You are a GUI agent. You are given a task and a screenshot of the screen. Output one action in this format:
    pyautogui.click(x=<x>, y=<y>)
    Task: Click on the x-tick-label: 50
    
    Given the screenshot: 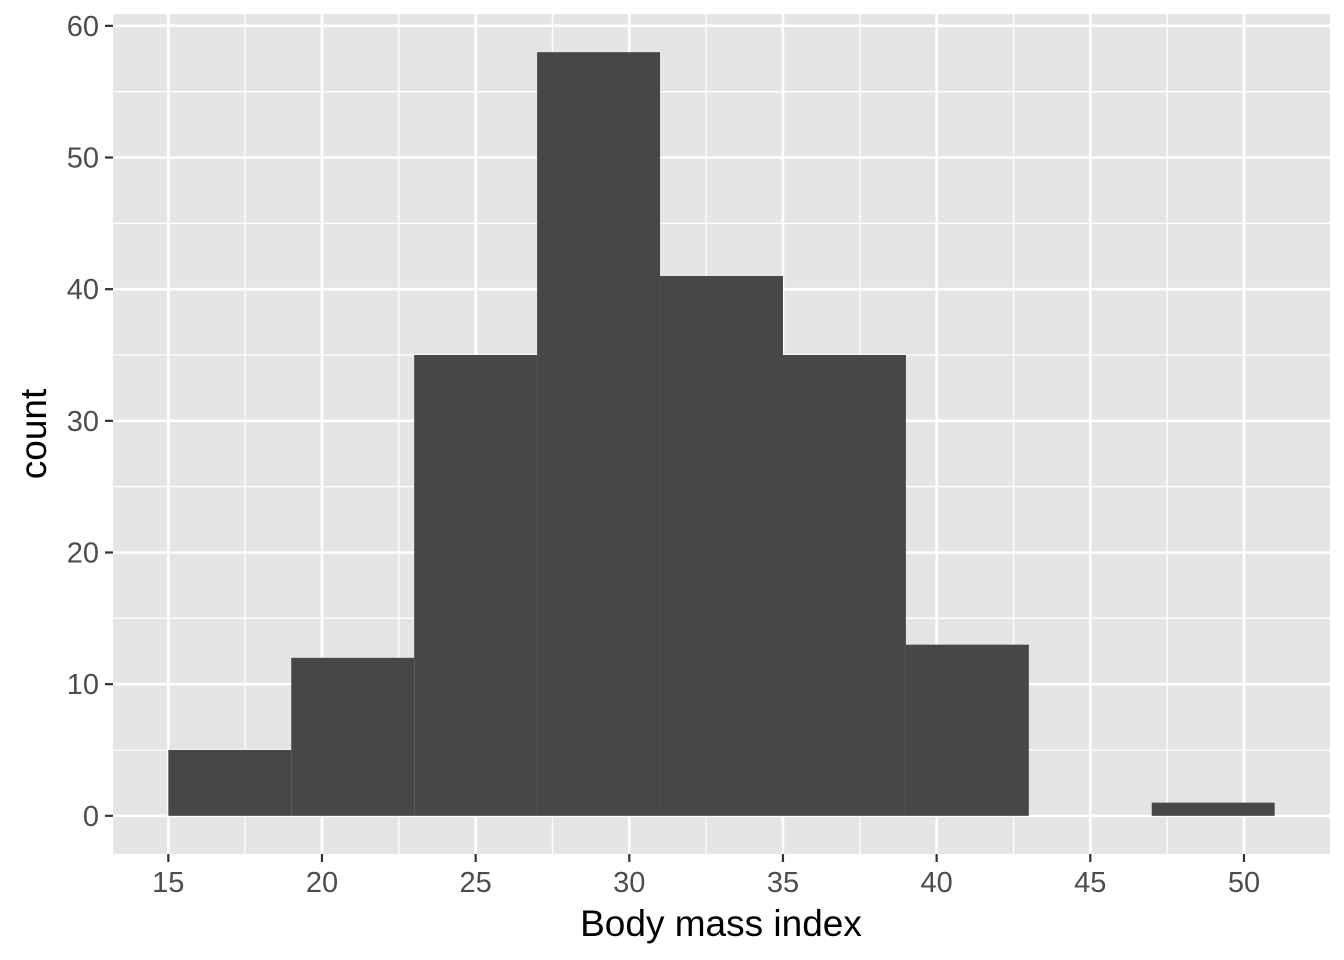 What is the action you would take?
    pyautogui.click(x=1244, y=883)
    